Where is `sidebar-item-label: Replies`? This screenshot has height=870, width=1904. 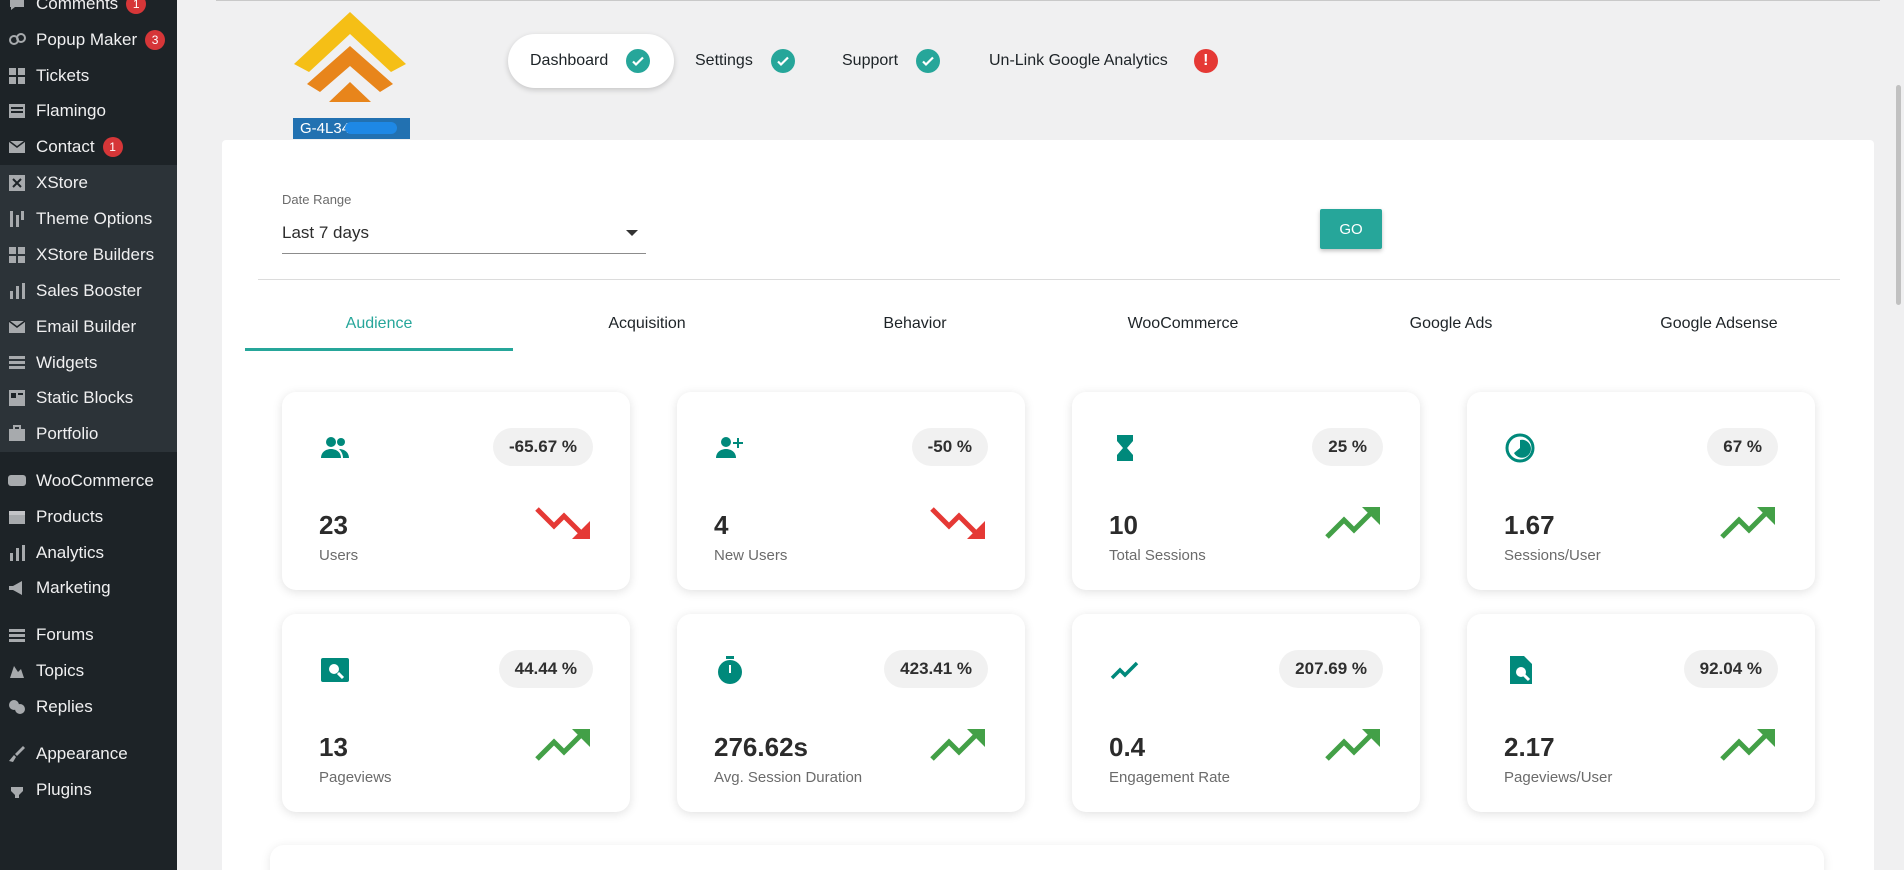 sidebar-item-label: Replies is located at coordinates (64, 706).